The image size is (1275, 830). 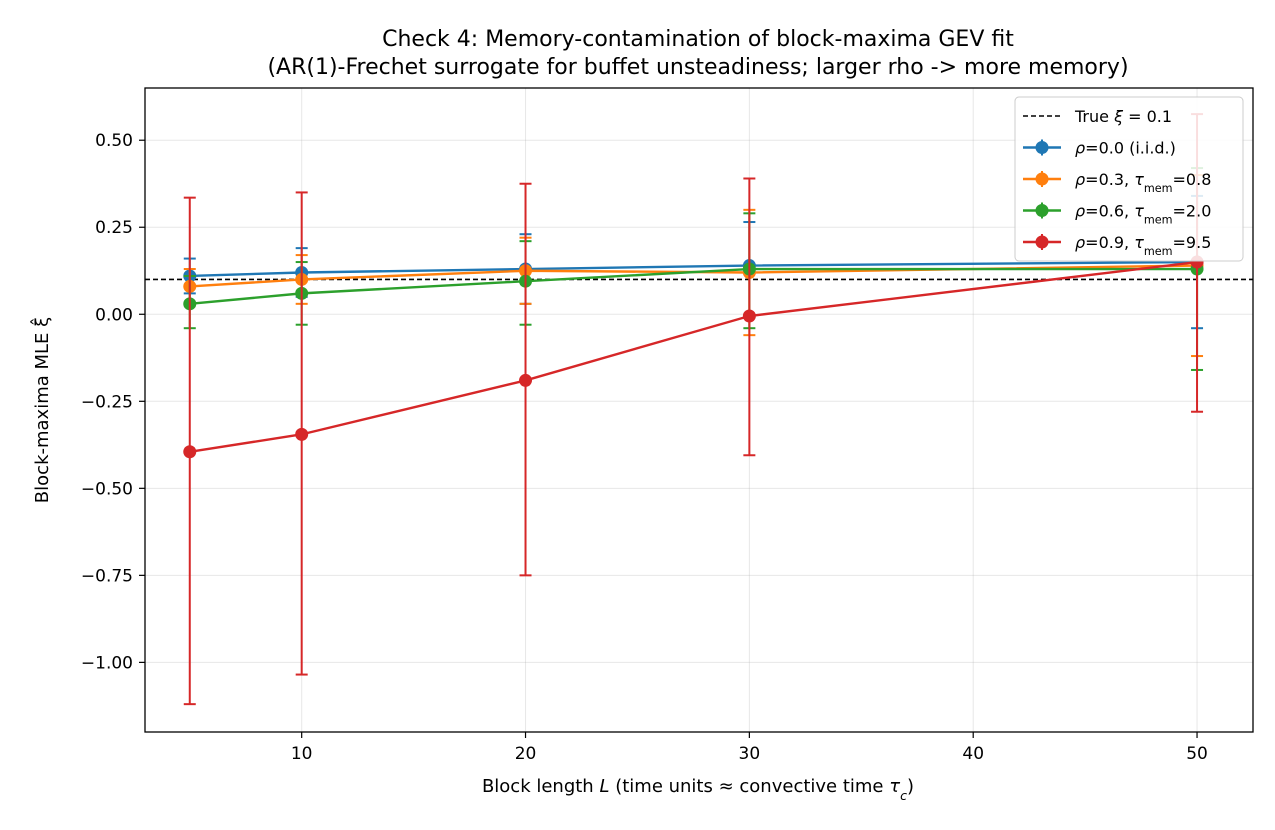 I want to click on x-tick-label: 10, so click(x=302, y=754).